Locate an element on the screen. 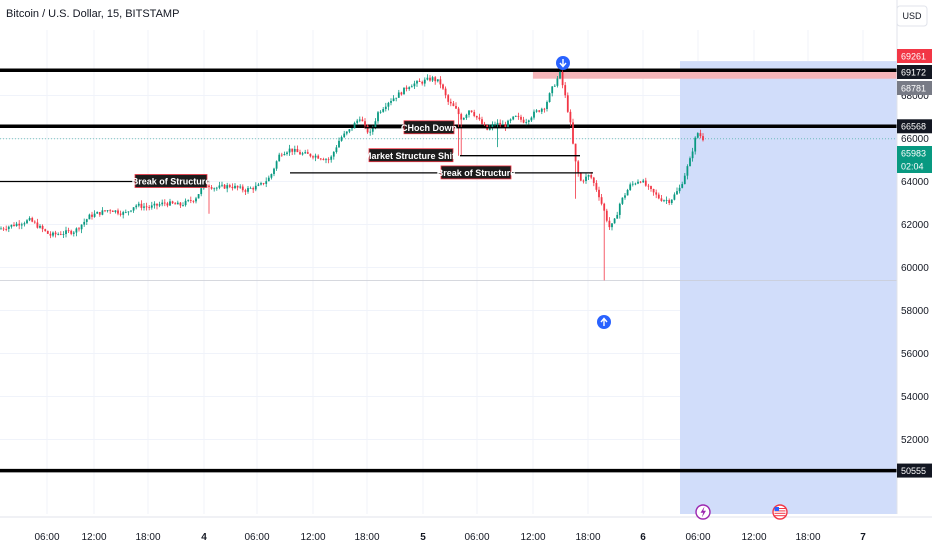  price-label-text-3: 66568 is located at coordinates (913, 127).